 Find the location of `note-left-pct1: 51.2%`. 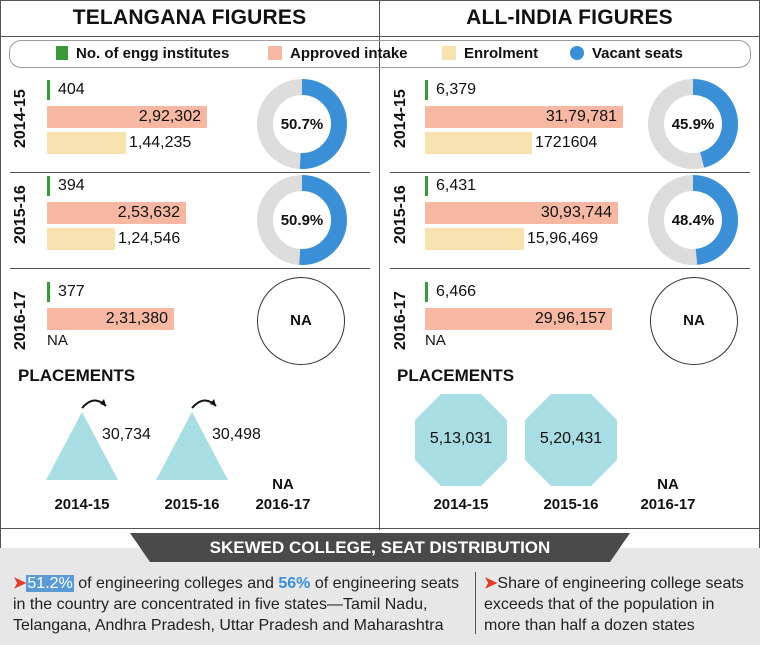

note-left-pct1: 51.2% is located at coordinates (50, 583).